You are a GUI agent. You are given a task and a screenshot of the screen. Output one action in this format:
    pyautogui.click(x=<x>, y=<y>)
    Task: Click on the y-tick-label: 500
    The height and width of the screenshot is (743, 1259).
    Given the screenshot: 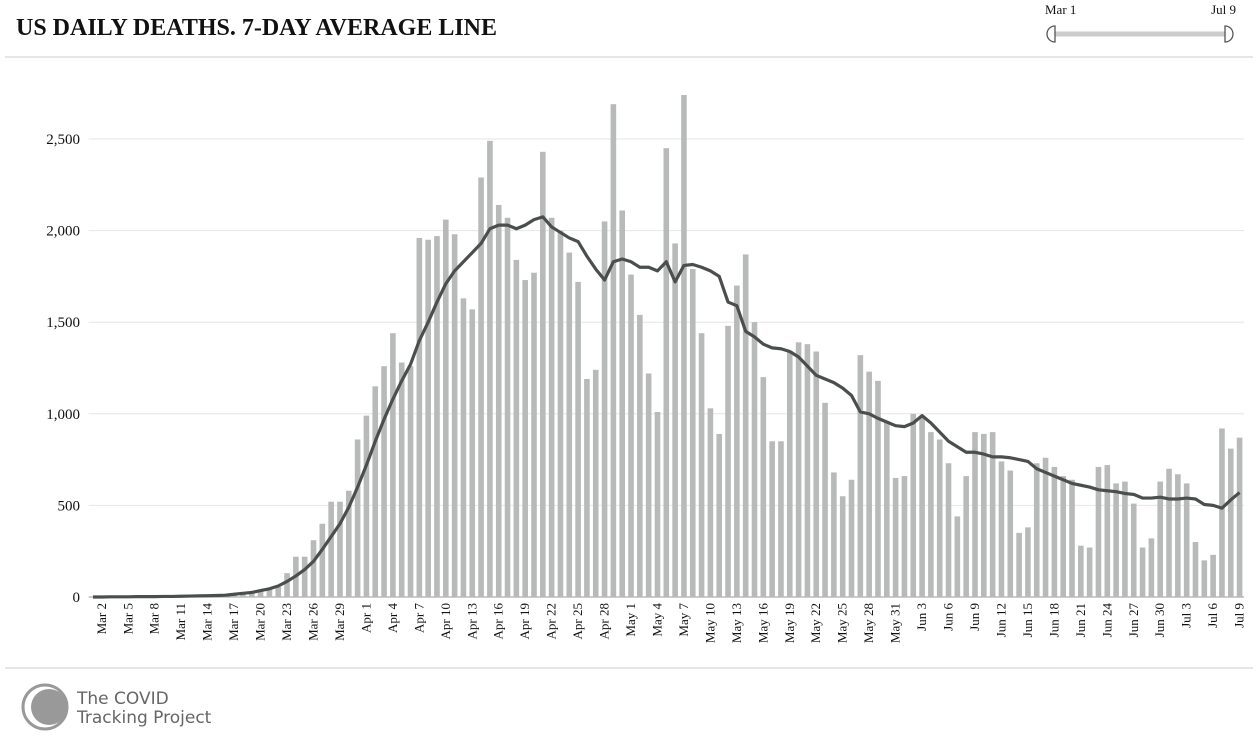 What is the action you would take?
    pyautogui.click(x=69, y=506)
    